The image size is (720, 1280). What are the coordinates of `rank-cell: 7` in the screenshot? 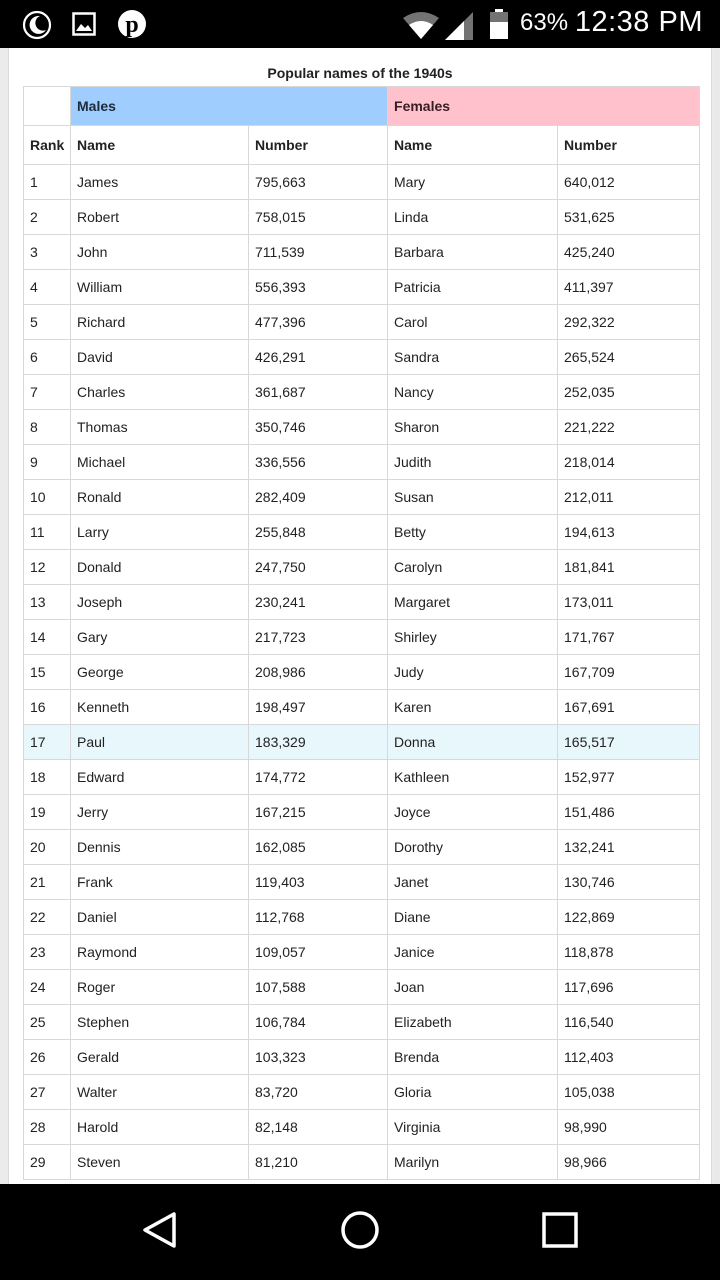 It's located at (47, 392).